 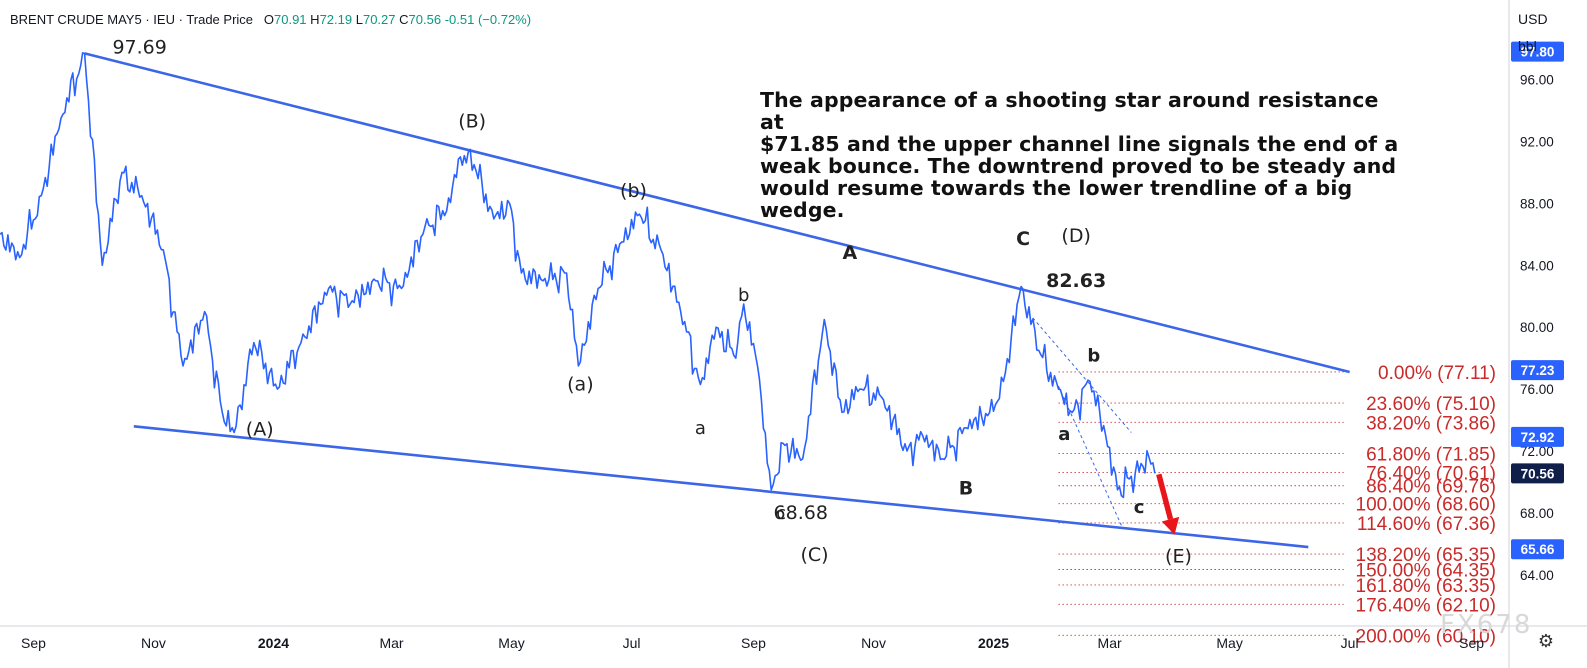 I want to click on arrow-head, so click(x=1170, y=525).